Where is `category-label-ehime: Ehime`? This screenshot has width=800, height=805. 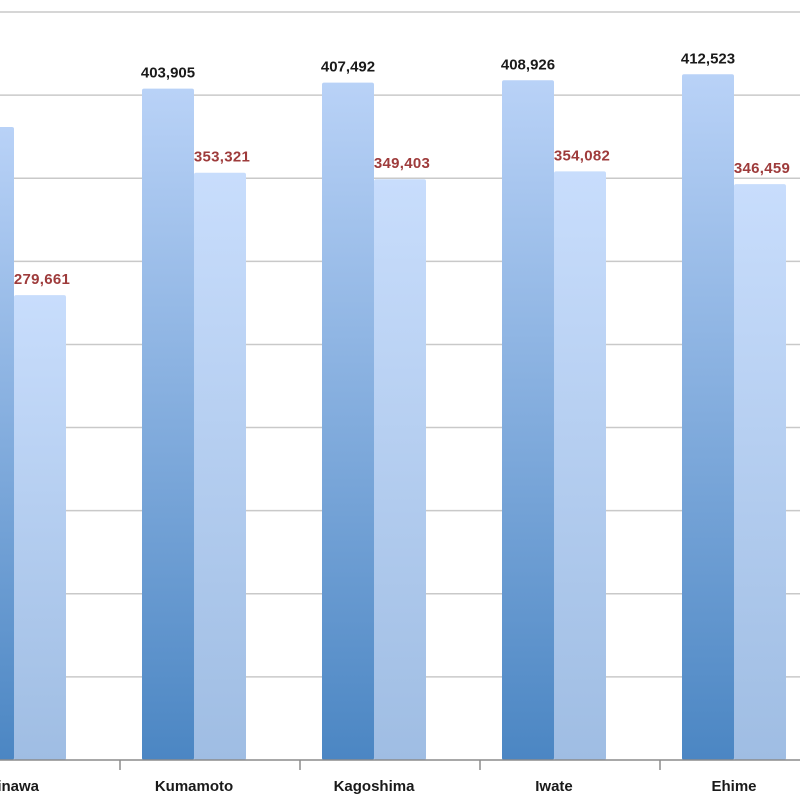
category-label-ehime: Ehime is located at coordinates (733, 786).